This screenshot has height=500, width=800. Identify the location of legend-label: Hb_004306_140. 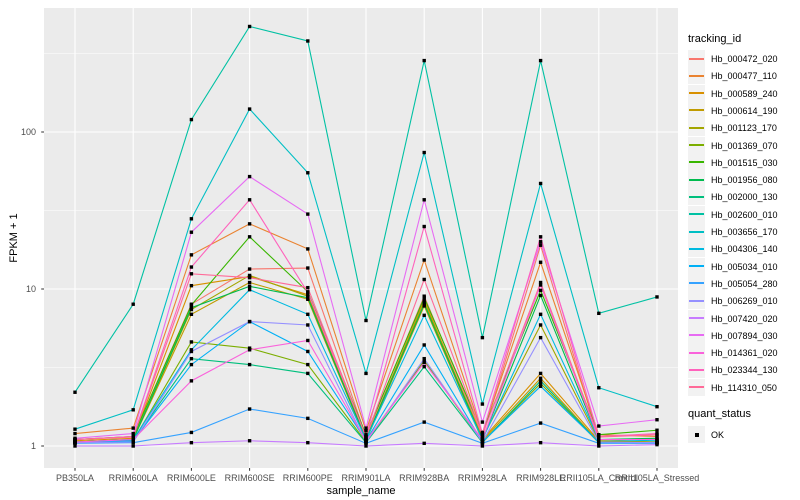
(744, 249).